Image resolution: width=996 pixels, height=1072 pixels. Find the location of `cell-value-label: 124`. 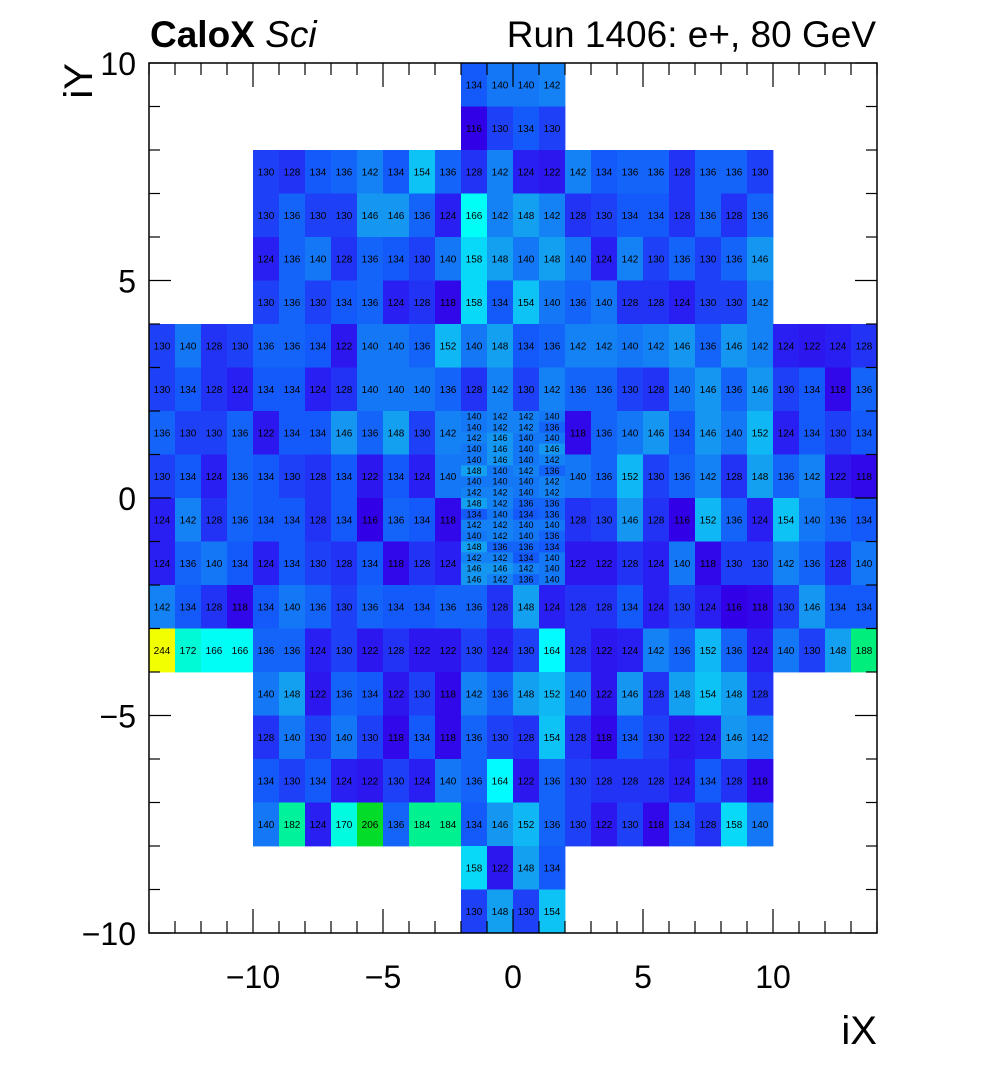

cell-value-label: 124 is located at coordinates (708, 738).